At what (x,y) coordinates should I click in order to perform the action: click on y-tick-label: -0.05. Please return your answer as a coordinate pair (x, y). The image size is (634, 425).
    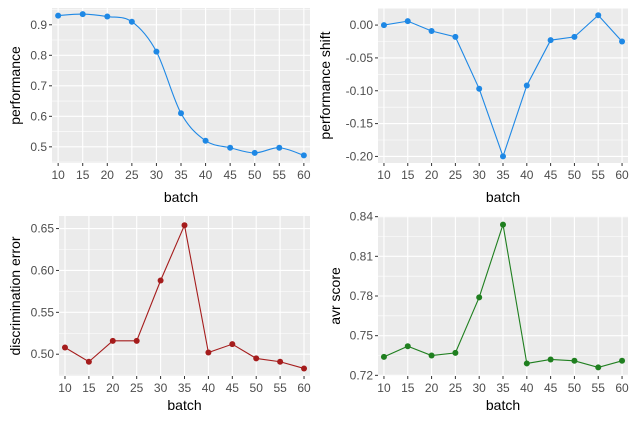
    Looking at the image, I should click on (360, 58).